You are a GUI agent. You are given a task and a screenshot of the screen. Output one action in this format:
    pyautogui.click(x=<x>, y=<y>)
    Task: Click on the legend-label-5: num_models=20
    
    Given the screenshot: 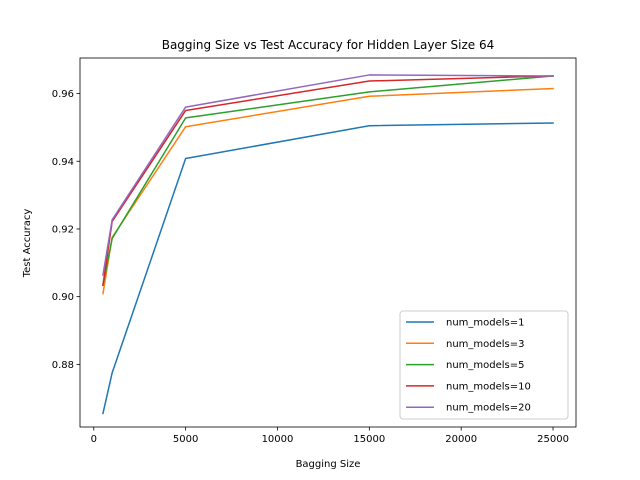 What is the action you would take?
    pyautogui.click(x=488, y=408)
    